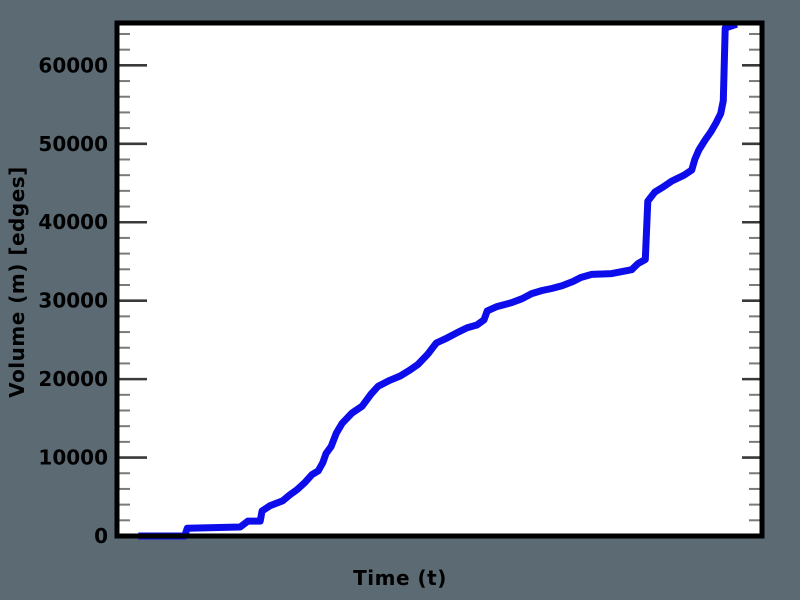 The width and height of the screenshot is (800, 600). I want to click on y-axis-title: Volume (m) [edges], so click(17, 282).